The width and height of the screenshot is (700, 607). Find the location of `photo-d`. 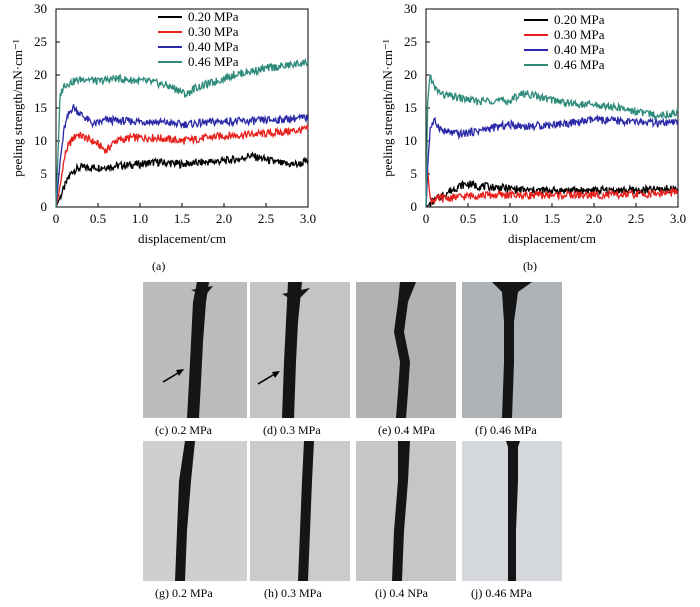

photo-d is located at coordinates (300, 350).